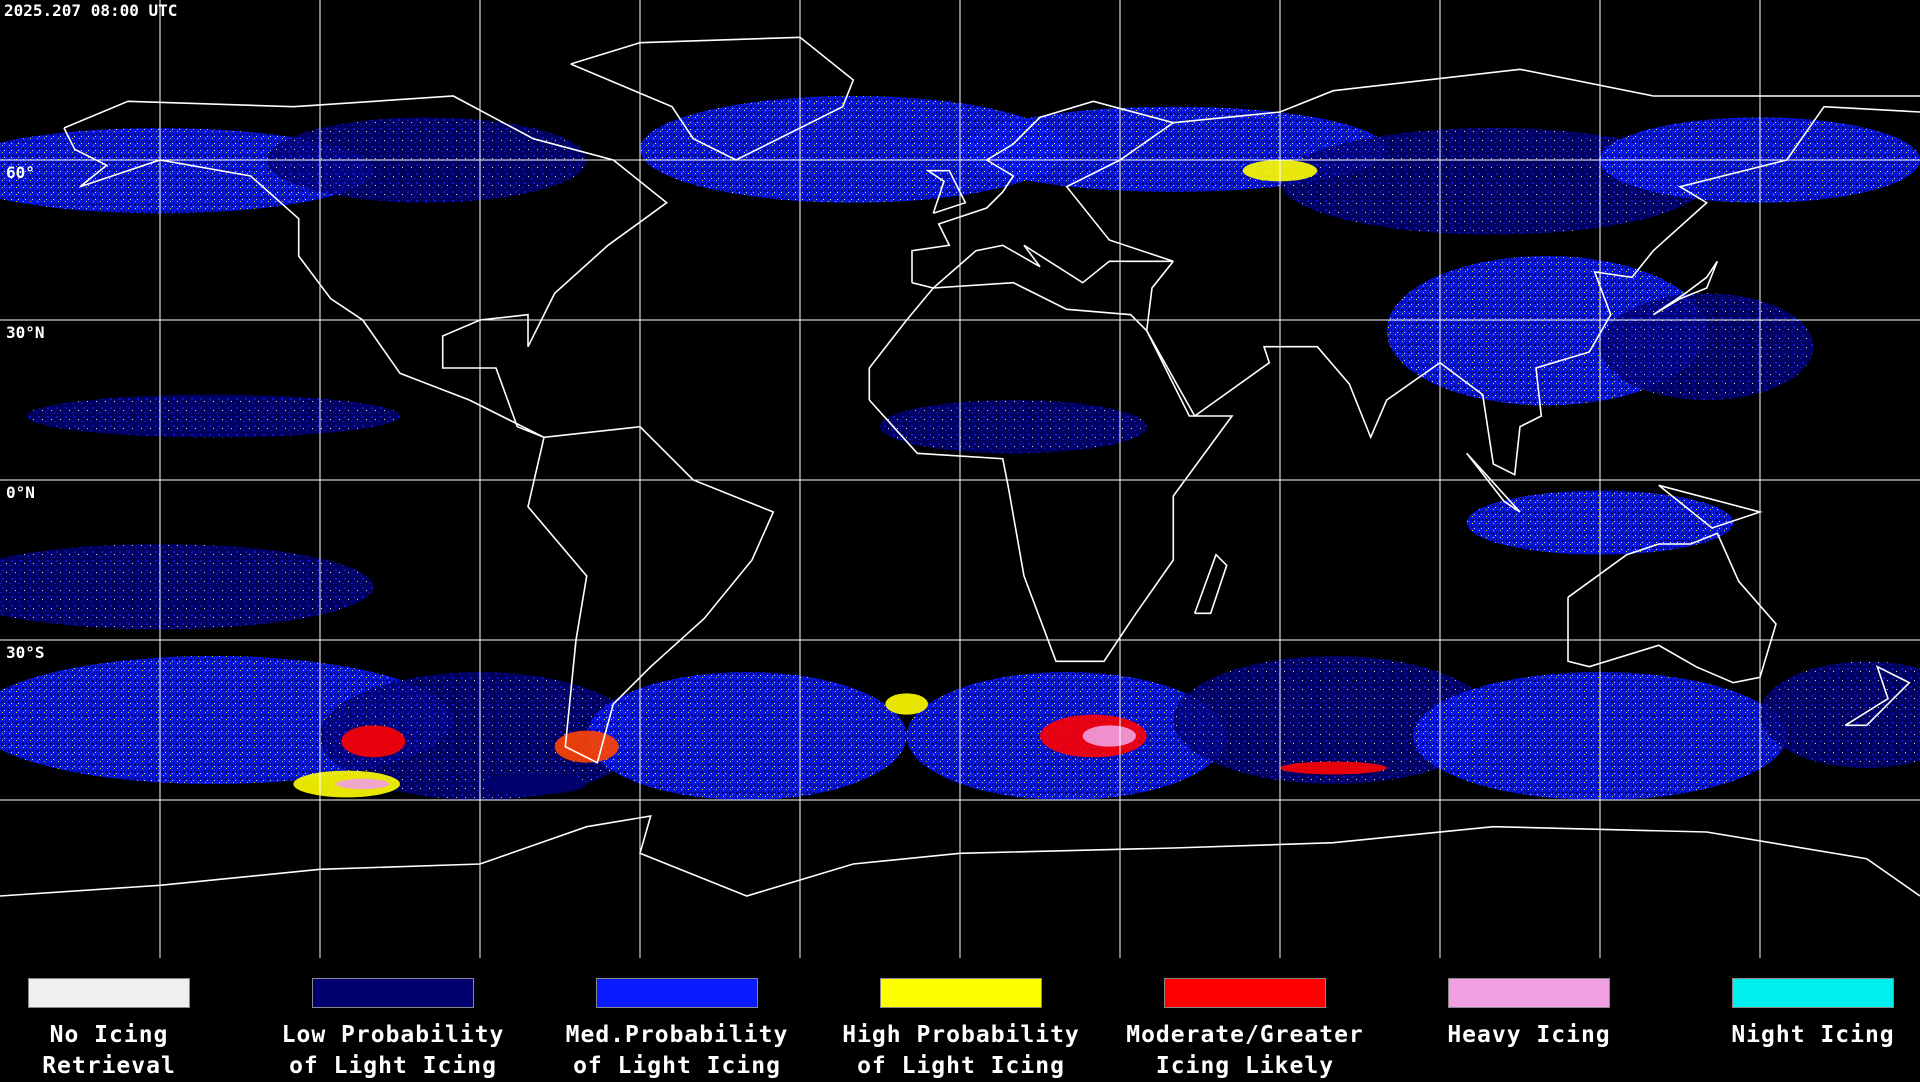  I want to click on legend-label: Heavy Icing, so click(1529, 1035).